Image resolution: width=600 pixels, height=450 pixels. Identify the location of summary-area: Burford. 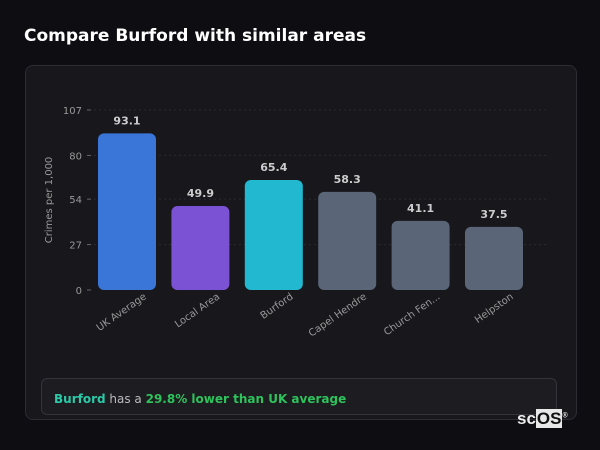
(80, 399).